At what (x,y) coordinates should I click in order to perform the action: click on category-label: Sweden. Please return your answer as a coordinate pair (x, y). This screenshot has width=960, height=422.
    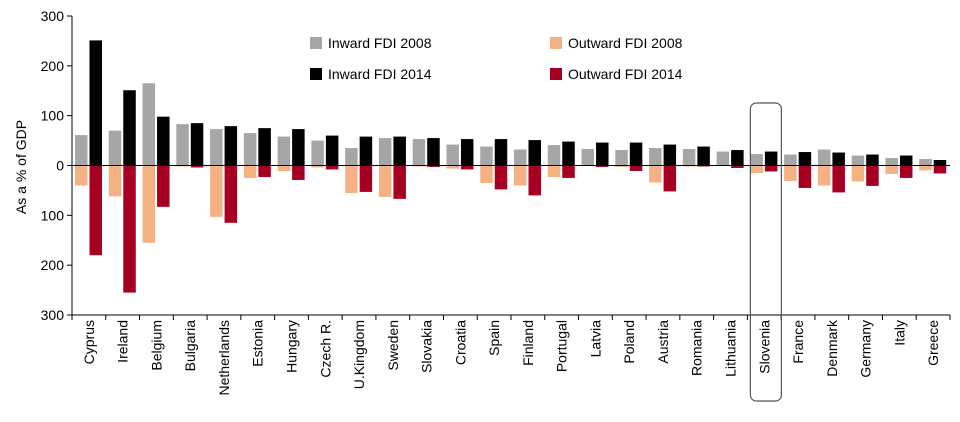
    Looking at the image, I should click on (393, 345).